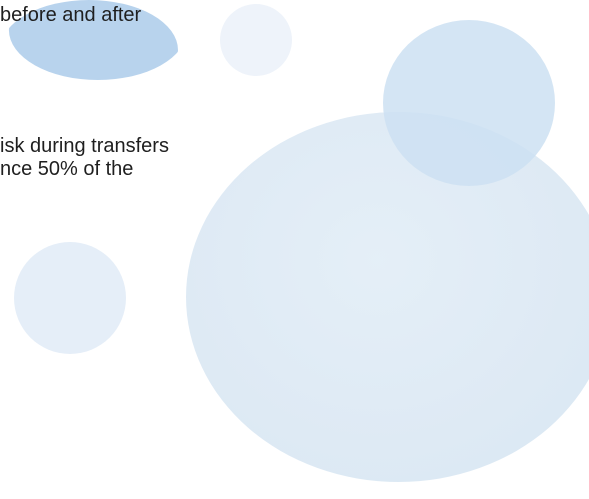 This screenshot has height=499, width=589. What do you see at coordinates (67, 169) in the screenshot?
I see `body-text-line-3: nce 50% of the` at bounding box center [67, 169].